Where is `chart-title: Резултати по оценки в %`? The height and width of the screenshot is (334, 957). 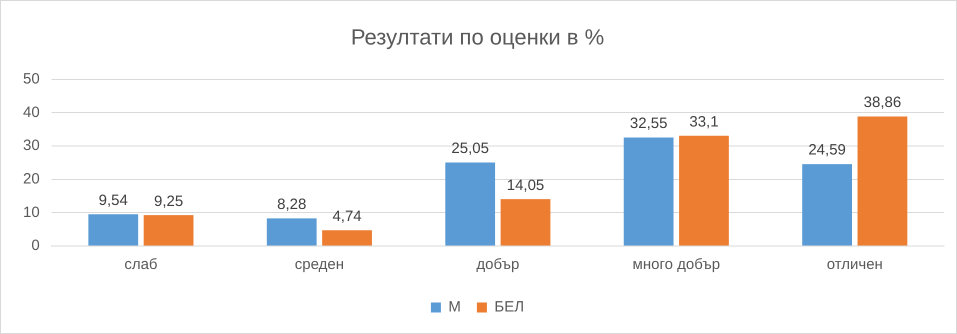
chart-title: Резултати по оценки в % is located at coordinates (477, 37).